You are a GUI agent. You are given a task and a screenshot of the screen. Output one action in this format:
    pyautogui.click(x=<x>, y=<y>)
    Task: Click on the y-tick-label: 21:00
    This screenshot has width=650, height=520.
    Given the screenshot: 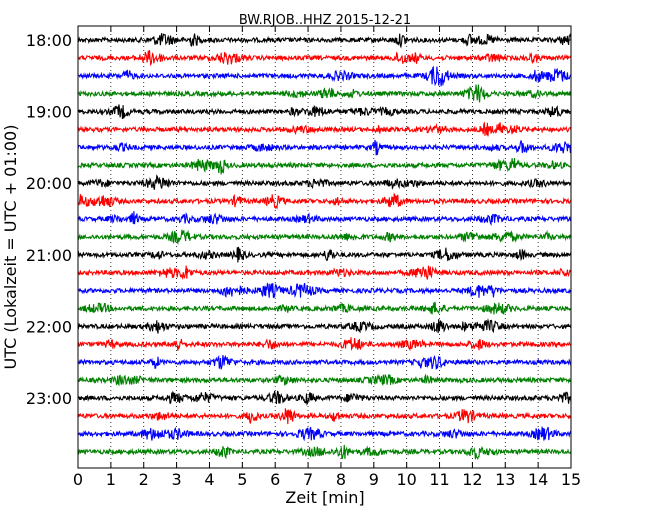 What is the action you would take?
    pyautogui.click(x=49, y=255)
    